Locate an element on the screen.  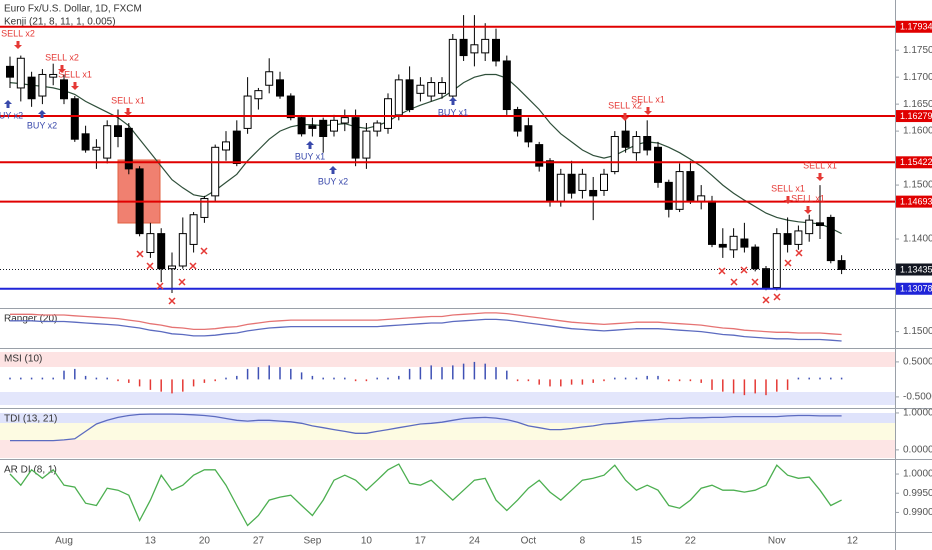
price-level-box is located at coordinates (914, 116).